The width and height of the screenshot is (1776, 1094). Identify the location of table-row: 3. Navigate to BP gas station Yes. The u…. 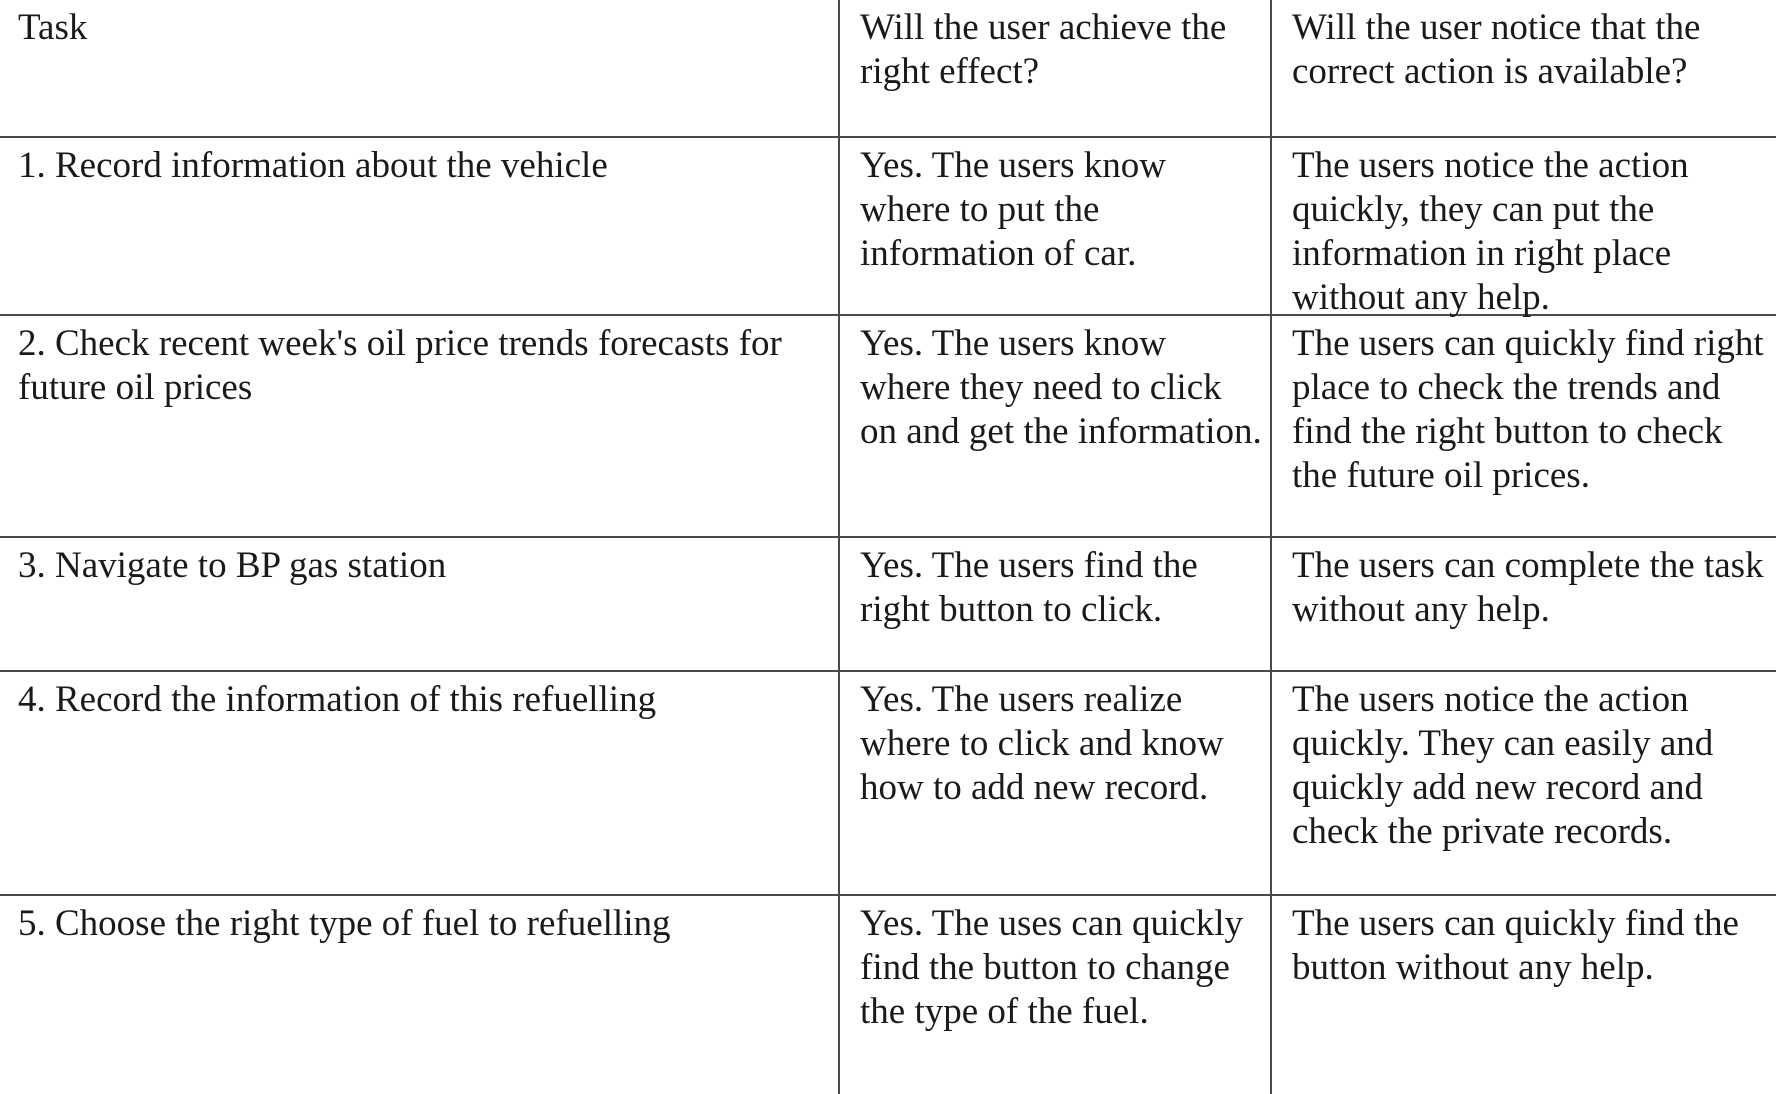
(888, 605).